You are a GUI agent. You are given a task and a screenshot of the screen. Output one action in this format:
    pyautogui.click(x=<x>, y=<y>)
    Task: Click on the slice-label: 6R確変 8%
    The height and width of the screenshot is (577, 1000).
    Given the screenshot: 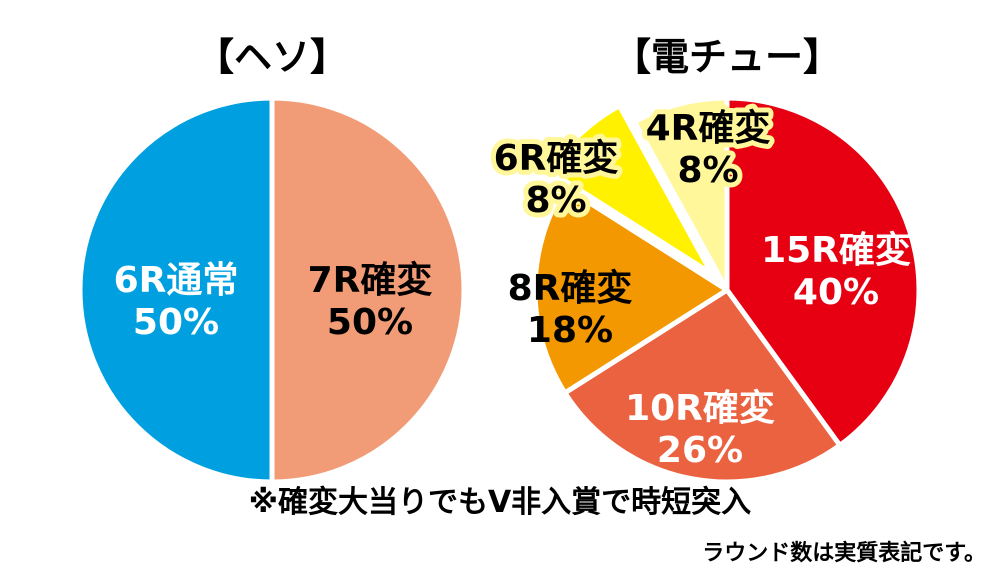 What is the action you would take?
    pyautogui.click(x=556, y=179)
    